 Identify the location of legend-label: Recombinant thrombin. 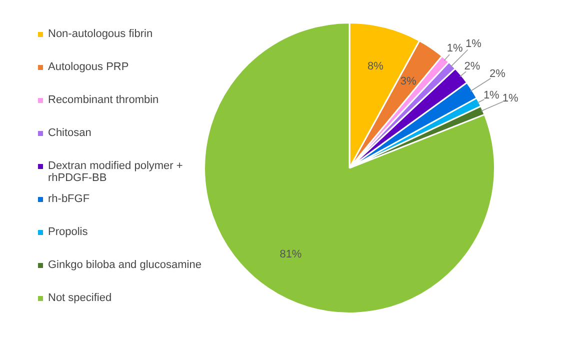
(103, 100).